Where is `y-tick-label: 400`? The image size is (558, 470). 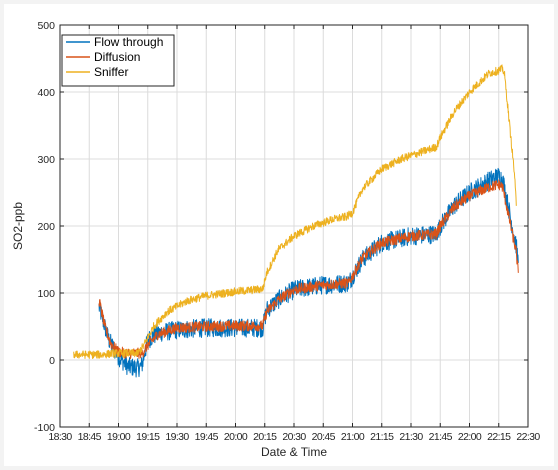 y-tick-label: 400 is located at coordinates (46, 93).